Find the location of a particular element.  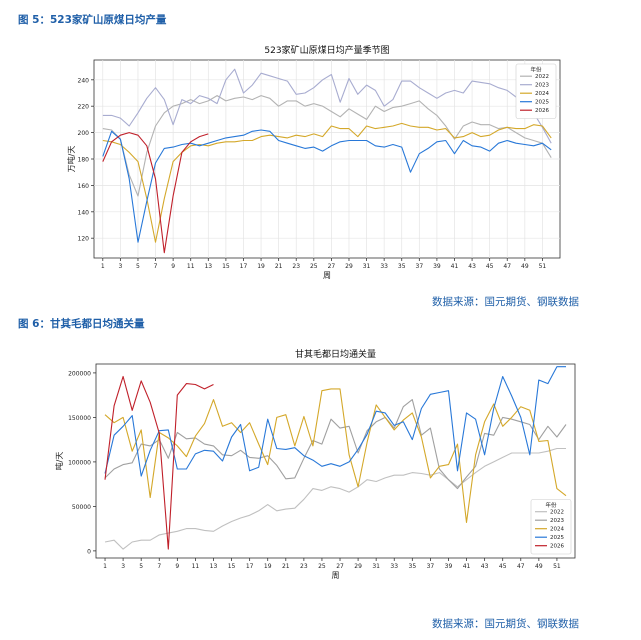

figure-6-source: 数据来源：国元期货、钢联数据 is located at coordinates (505, 624).